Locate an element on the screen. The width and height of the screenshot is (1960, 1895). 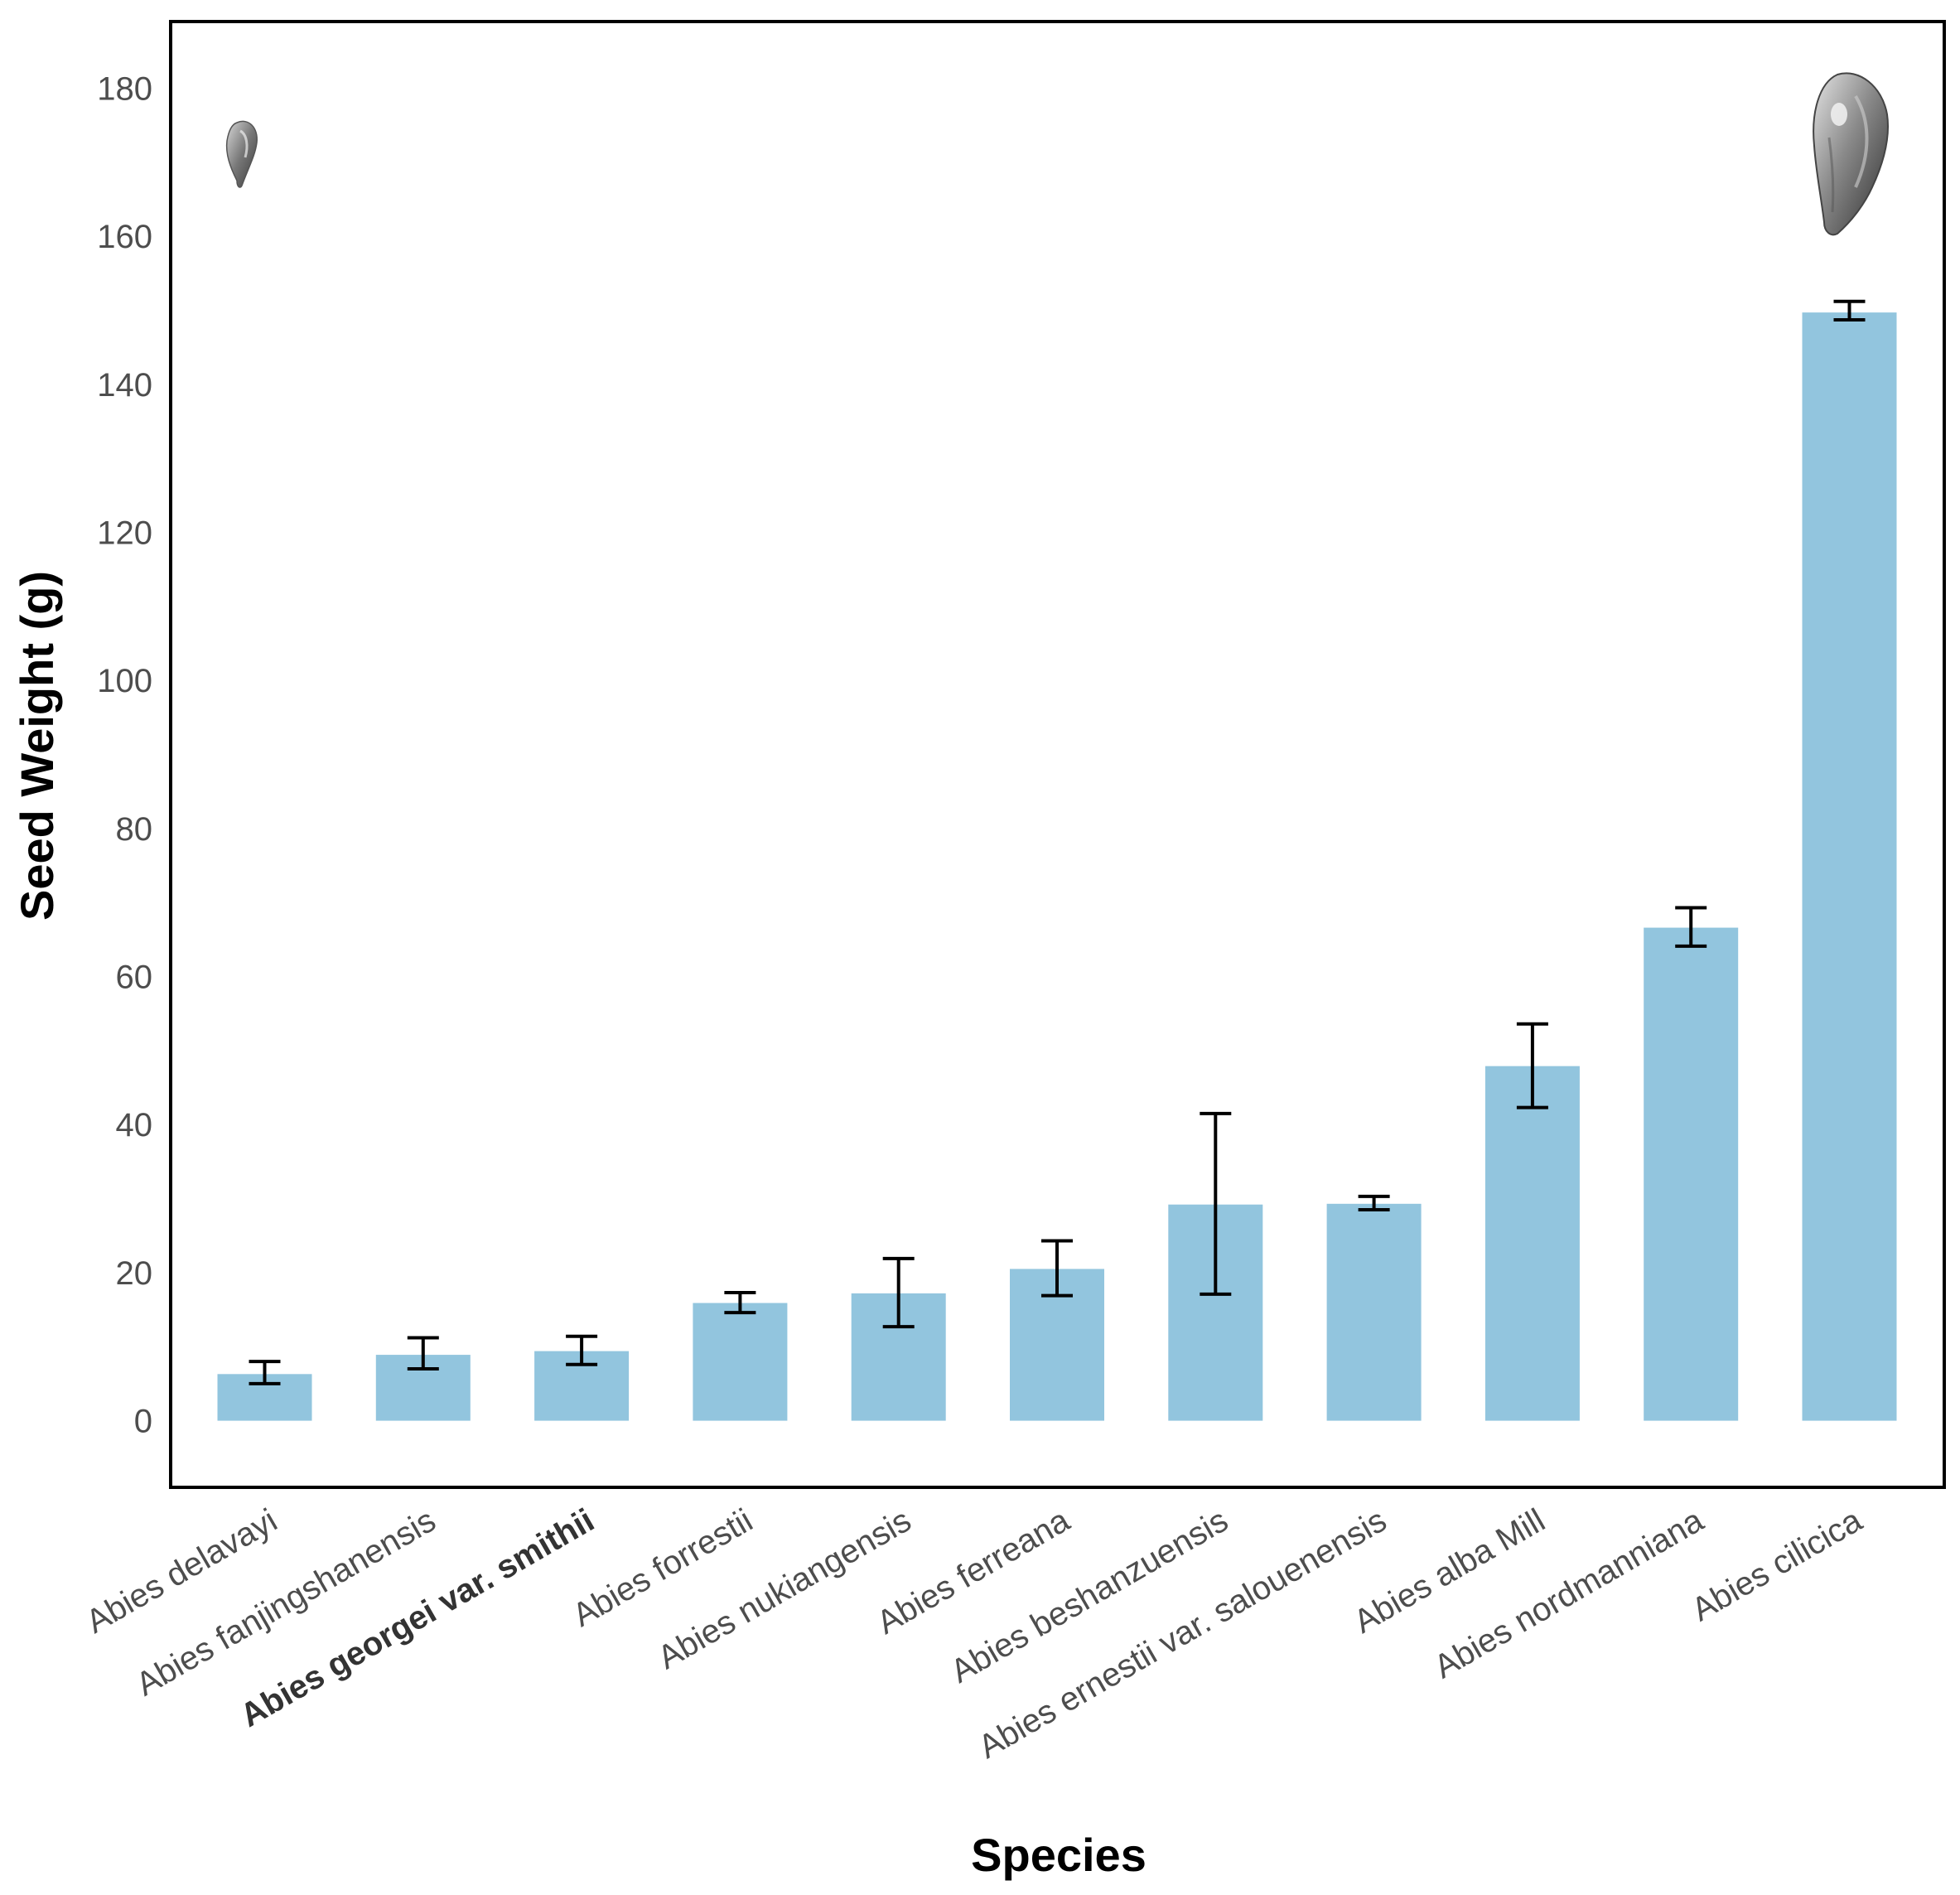
x-axis-title: Species is located at coordinates (1059, 1855).